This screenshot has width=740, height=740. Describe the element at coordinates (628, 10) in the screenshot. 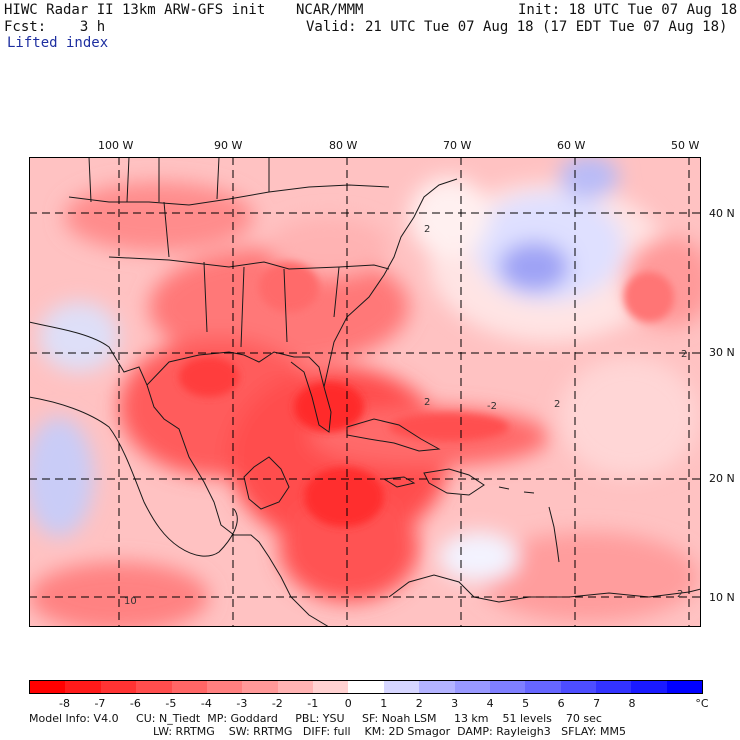

I see `init-time: Init: 18 UTC Tue 07 Aug 18` at that location.